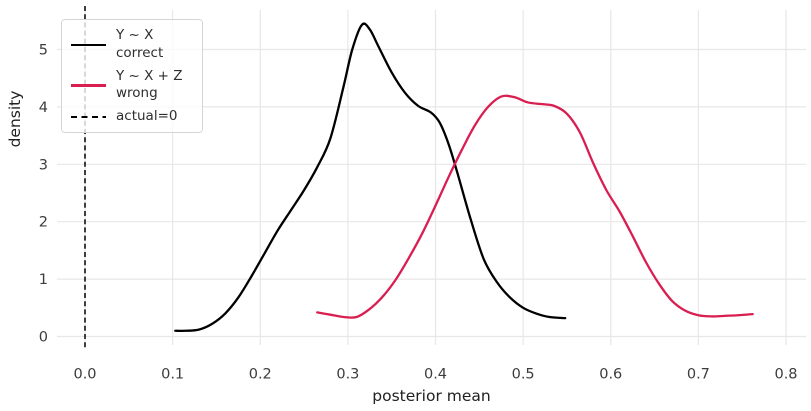  What do you see at coordinates (785, 375) in the screenshot?
I see `x-tick-label: 0.8` at bounding box center [785, 375].